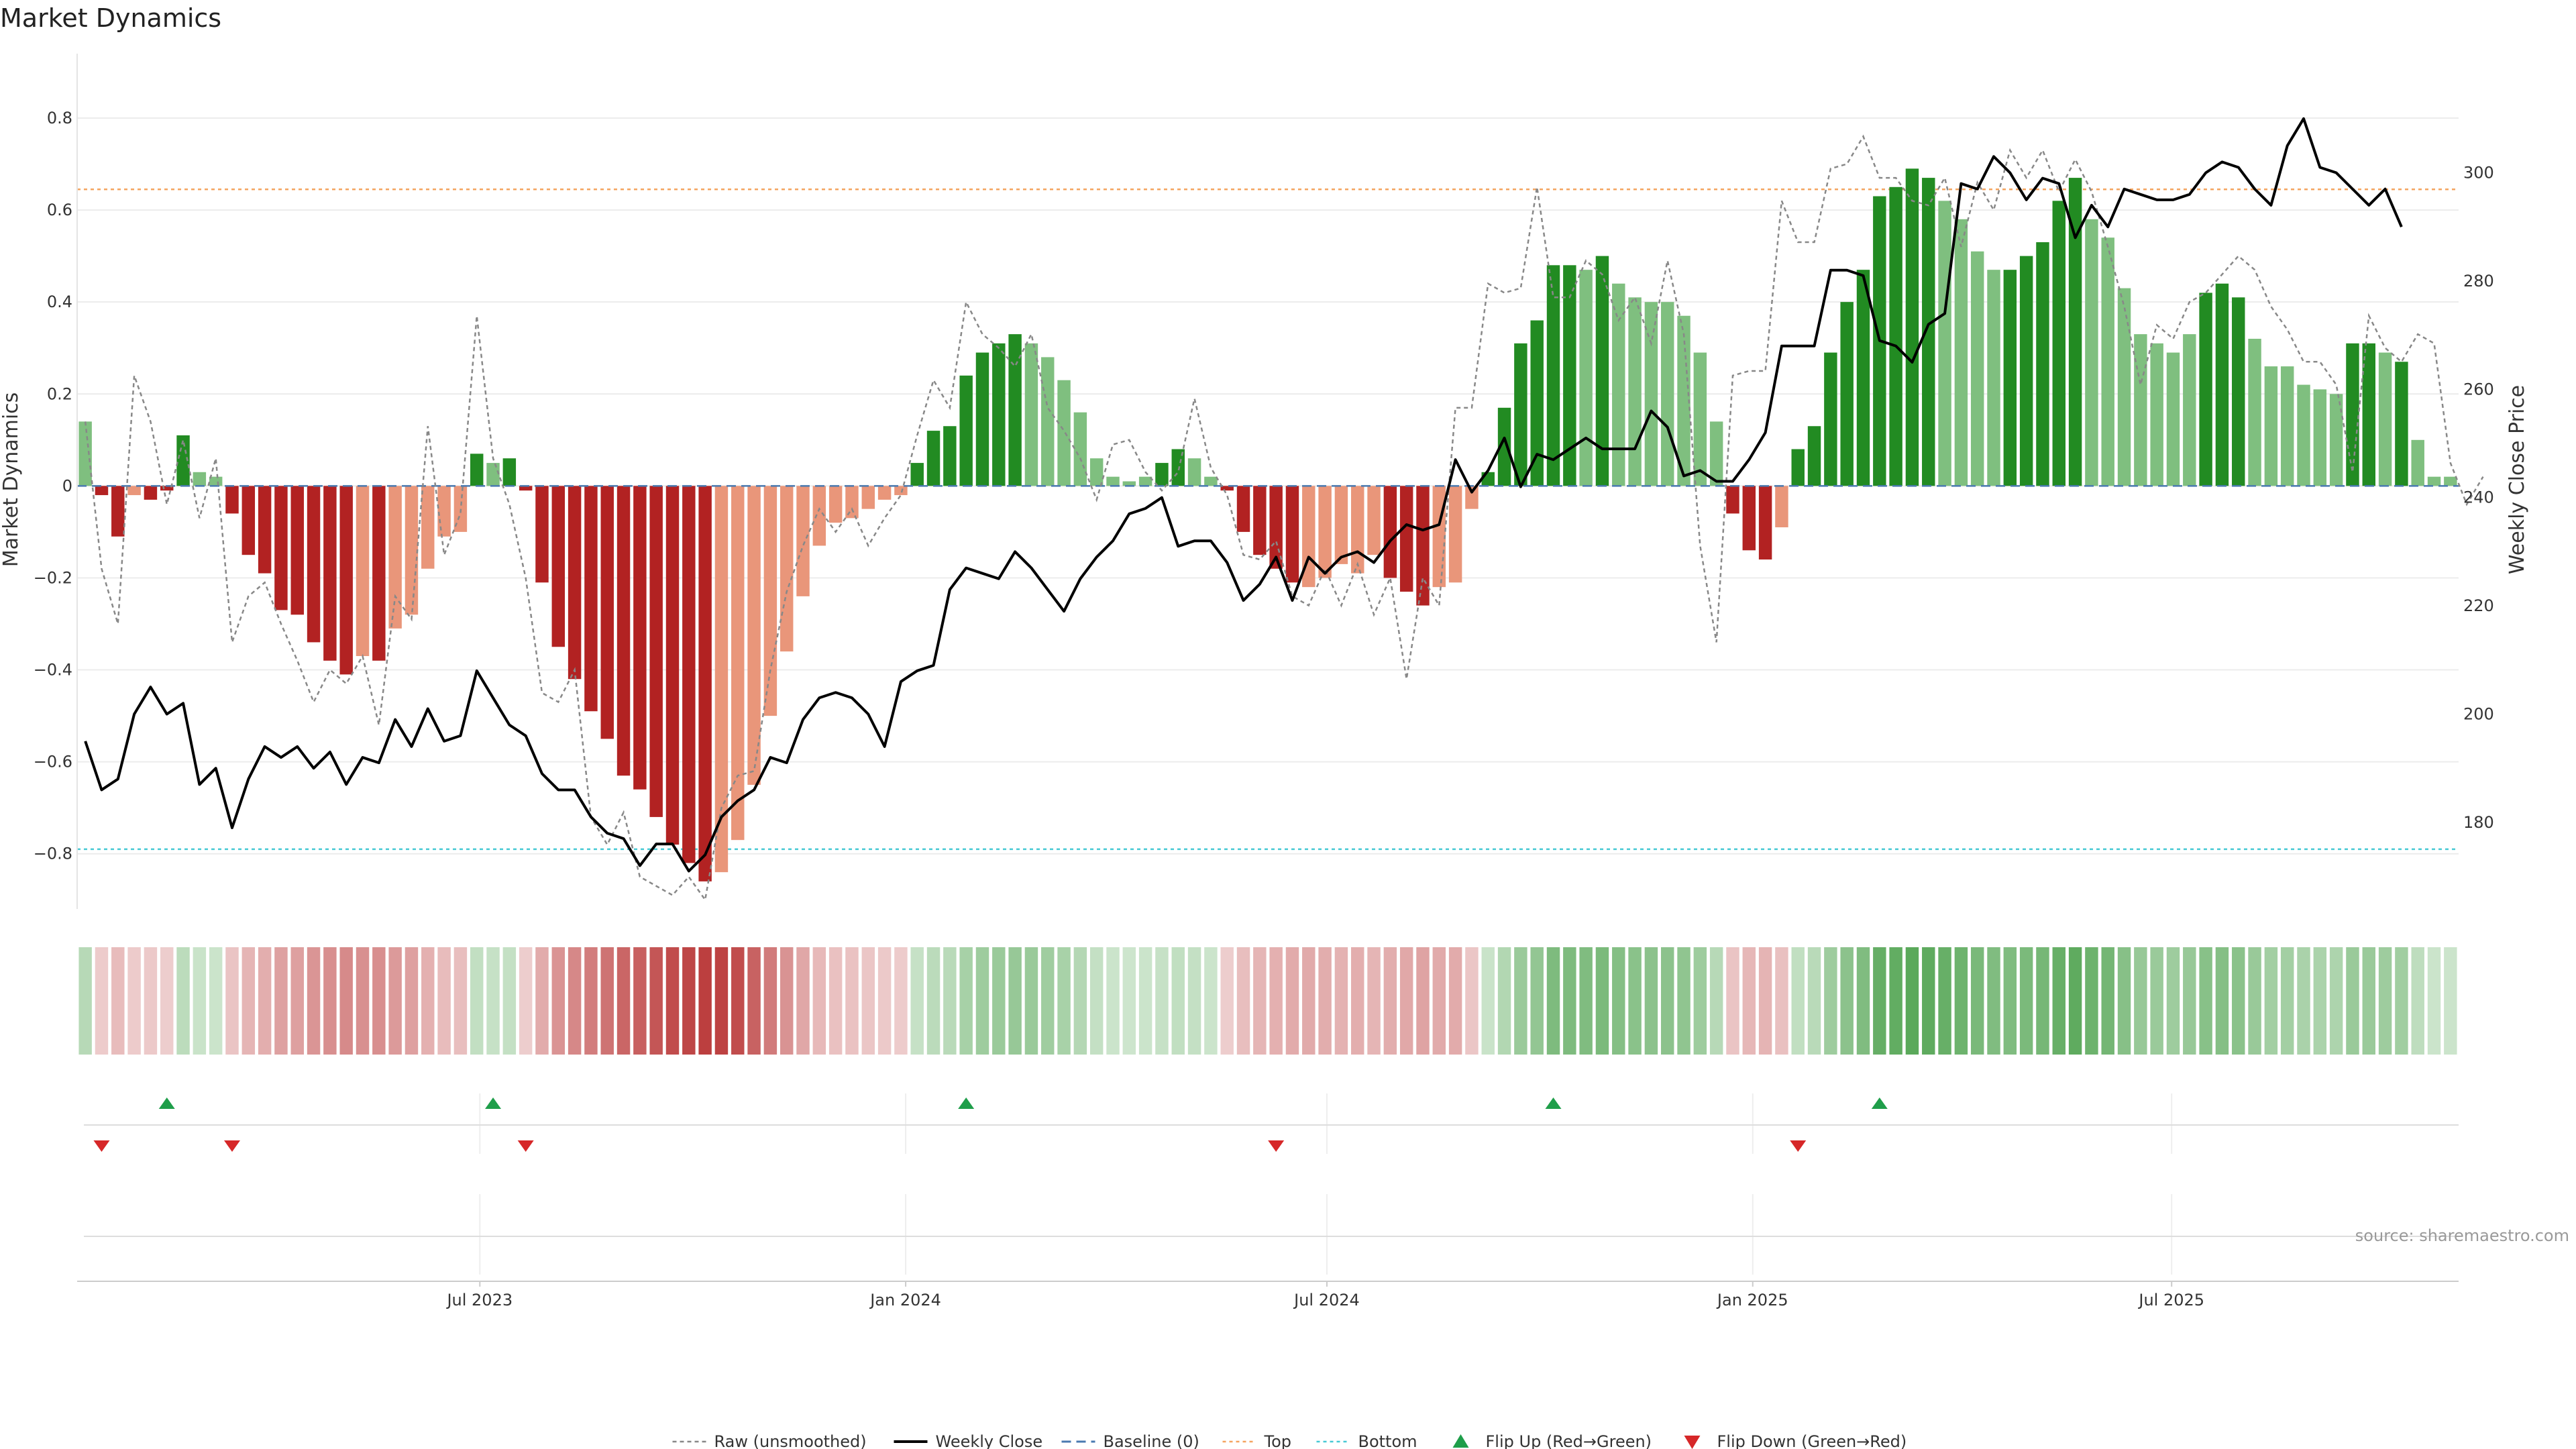 The width and height of the screenshot is (2576, 1449). Describe the element at coordinates (59, 118) in the screenshot. I see `y-tick-left-label: 0.8` at that location.